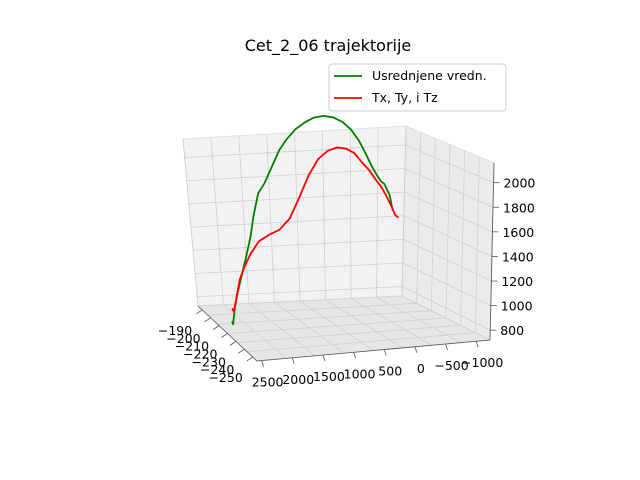 The height and width of the screenshot is (480, 640). I want to click on x-tick-label: −220, so click(200, 354).